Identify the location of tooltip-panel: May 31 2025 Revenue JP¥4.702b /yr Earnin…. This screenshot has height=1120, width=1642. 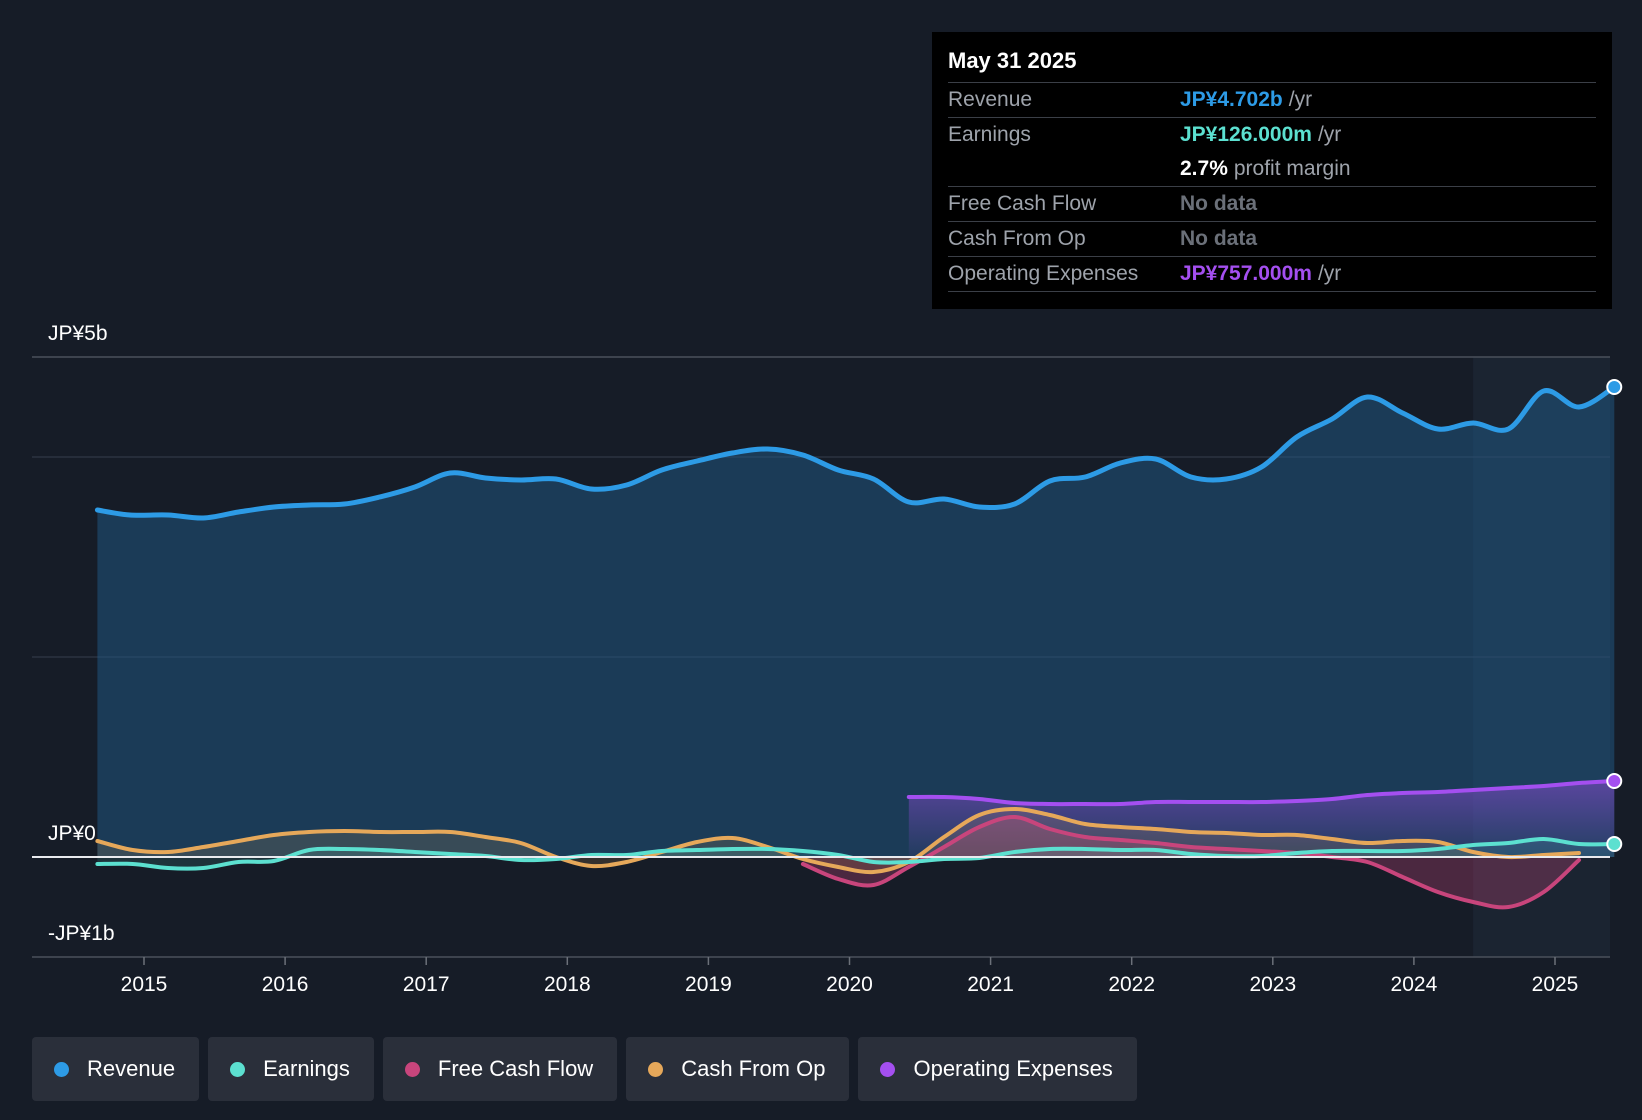
(1272, 170).